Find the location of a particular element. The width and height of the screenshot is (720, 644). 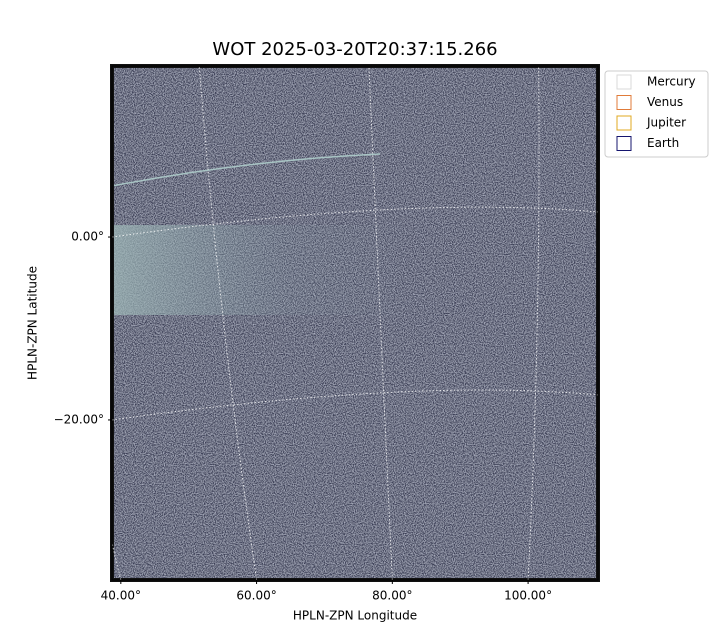

streak is located at coordinates (246, 170).